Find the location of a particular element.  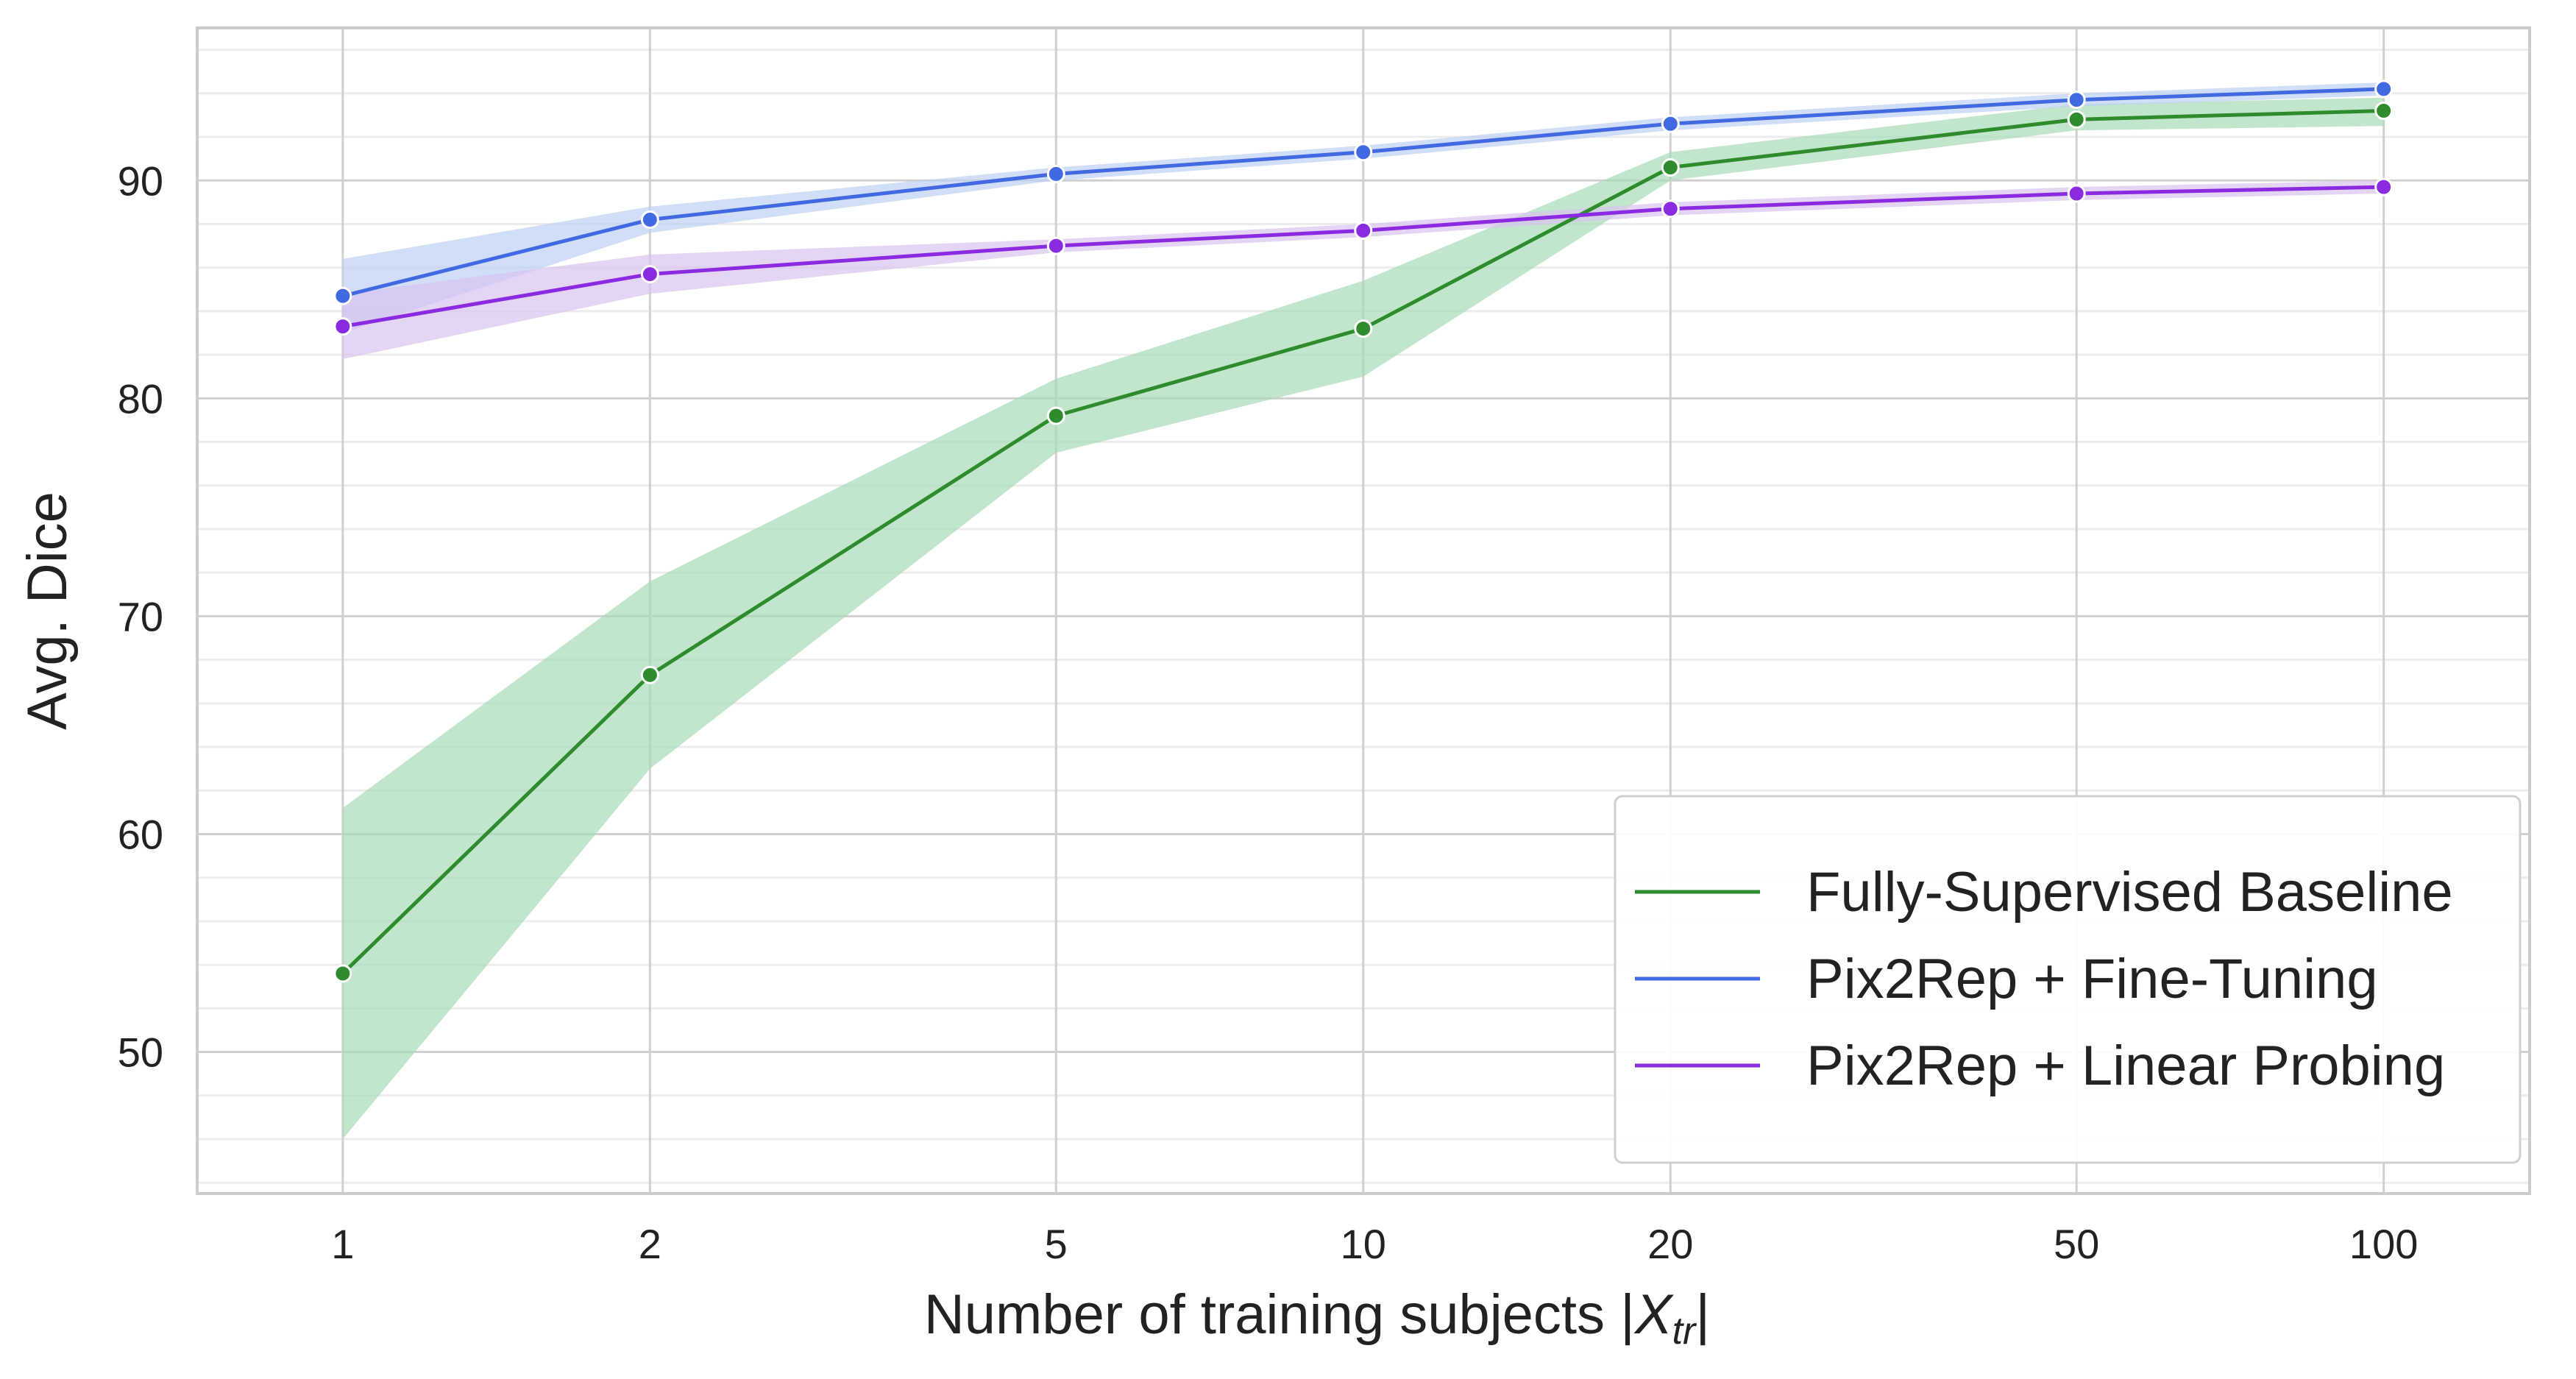

x-tick-label: 50 is located at coordinates (2076, 1244).